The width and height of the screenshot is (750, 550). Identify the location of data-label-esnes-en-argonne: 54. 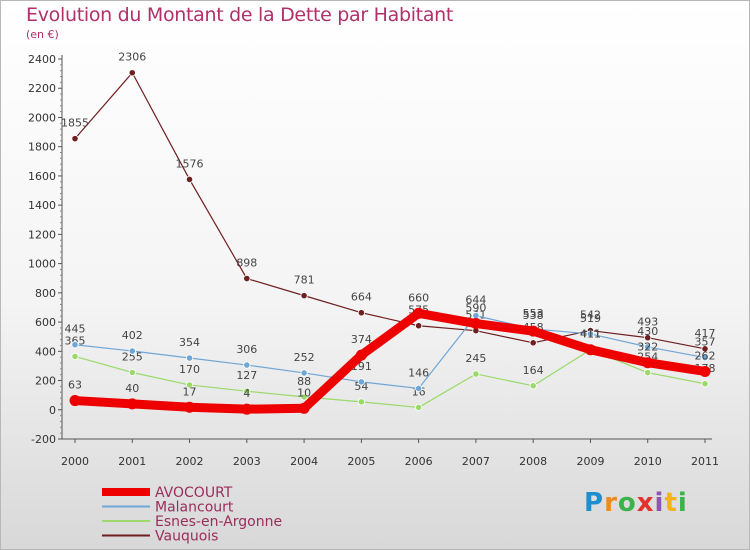
(361, 386).